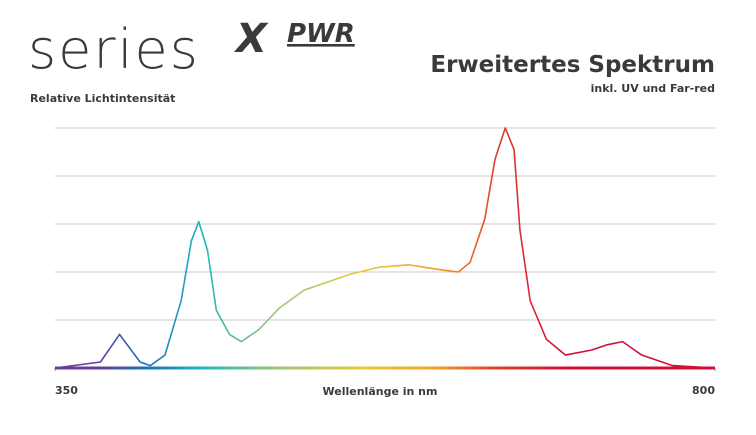 This screenshot has height=435, width=756. Describe the element at coordinates (102, 98) in the screenshot. I see `y-axis-label: Relative Lichtintensität` at that location.